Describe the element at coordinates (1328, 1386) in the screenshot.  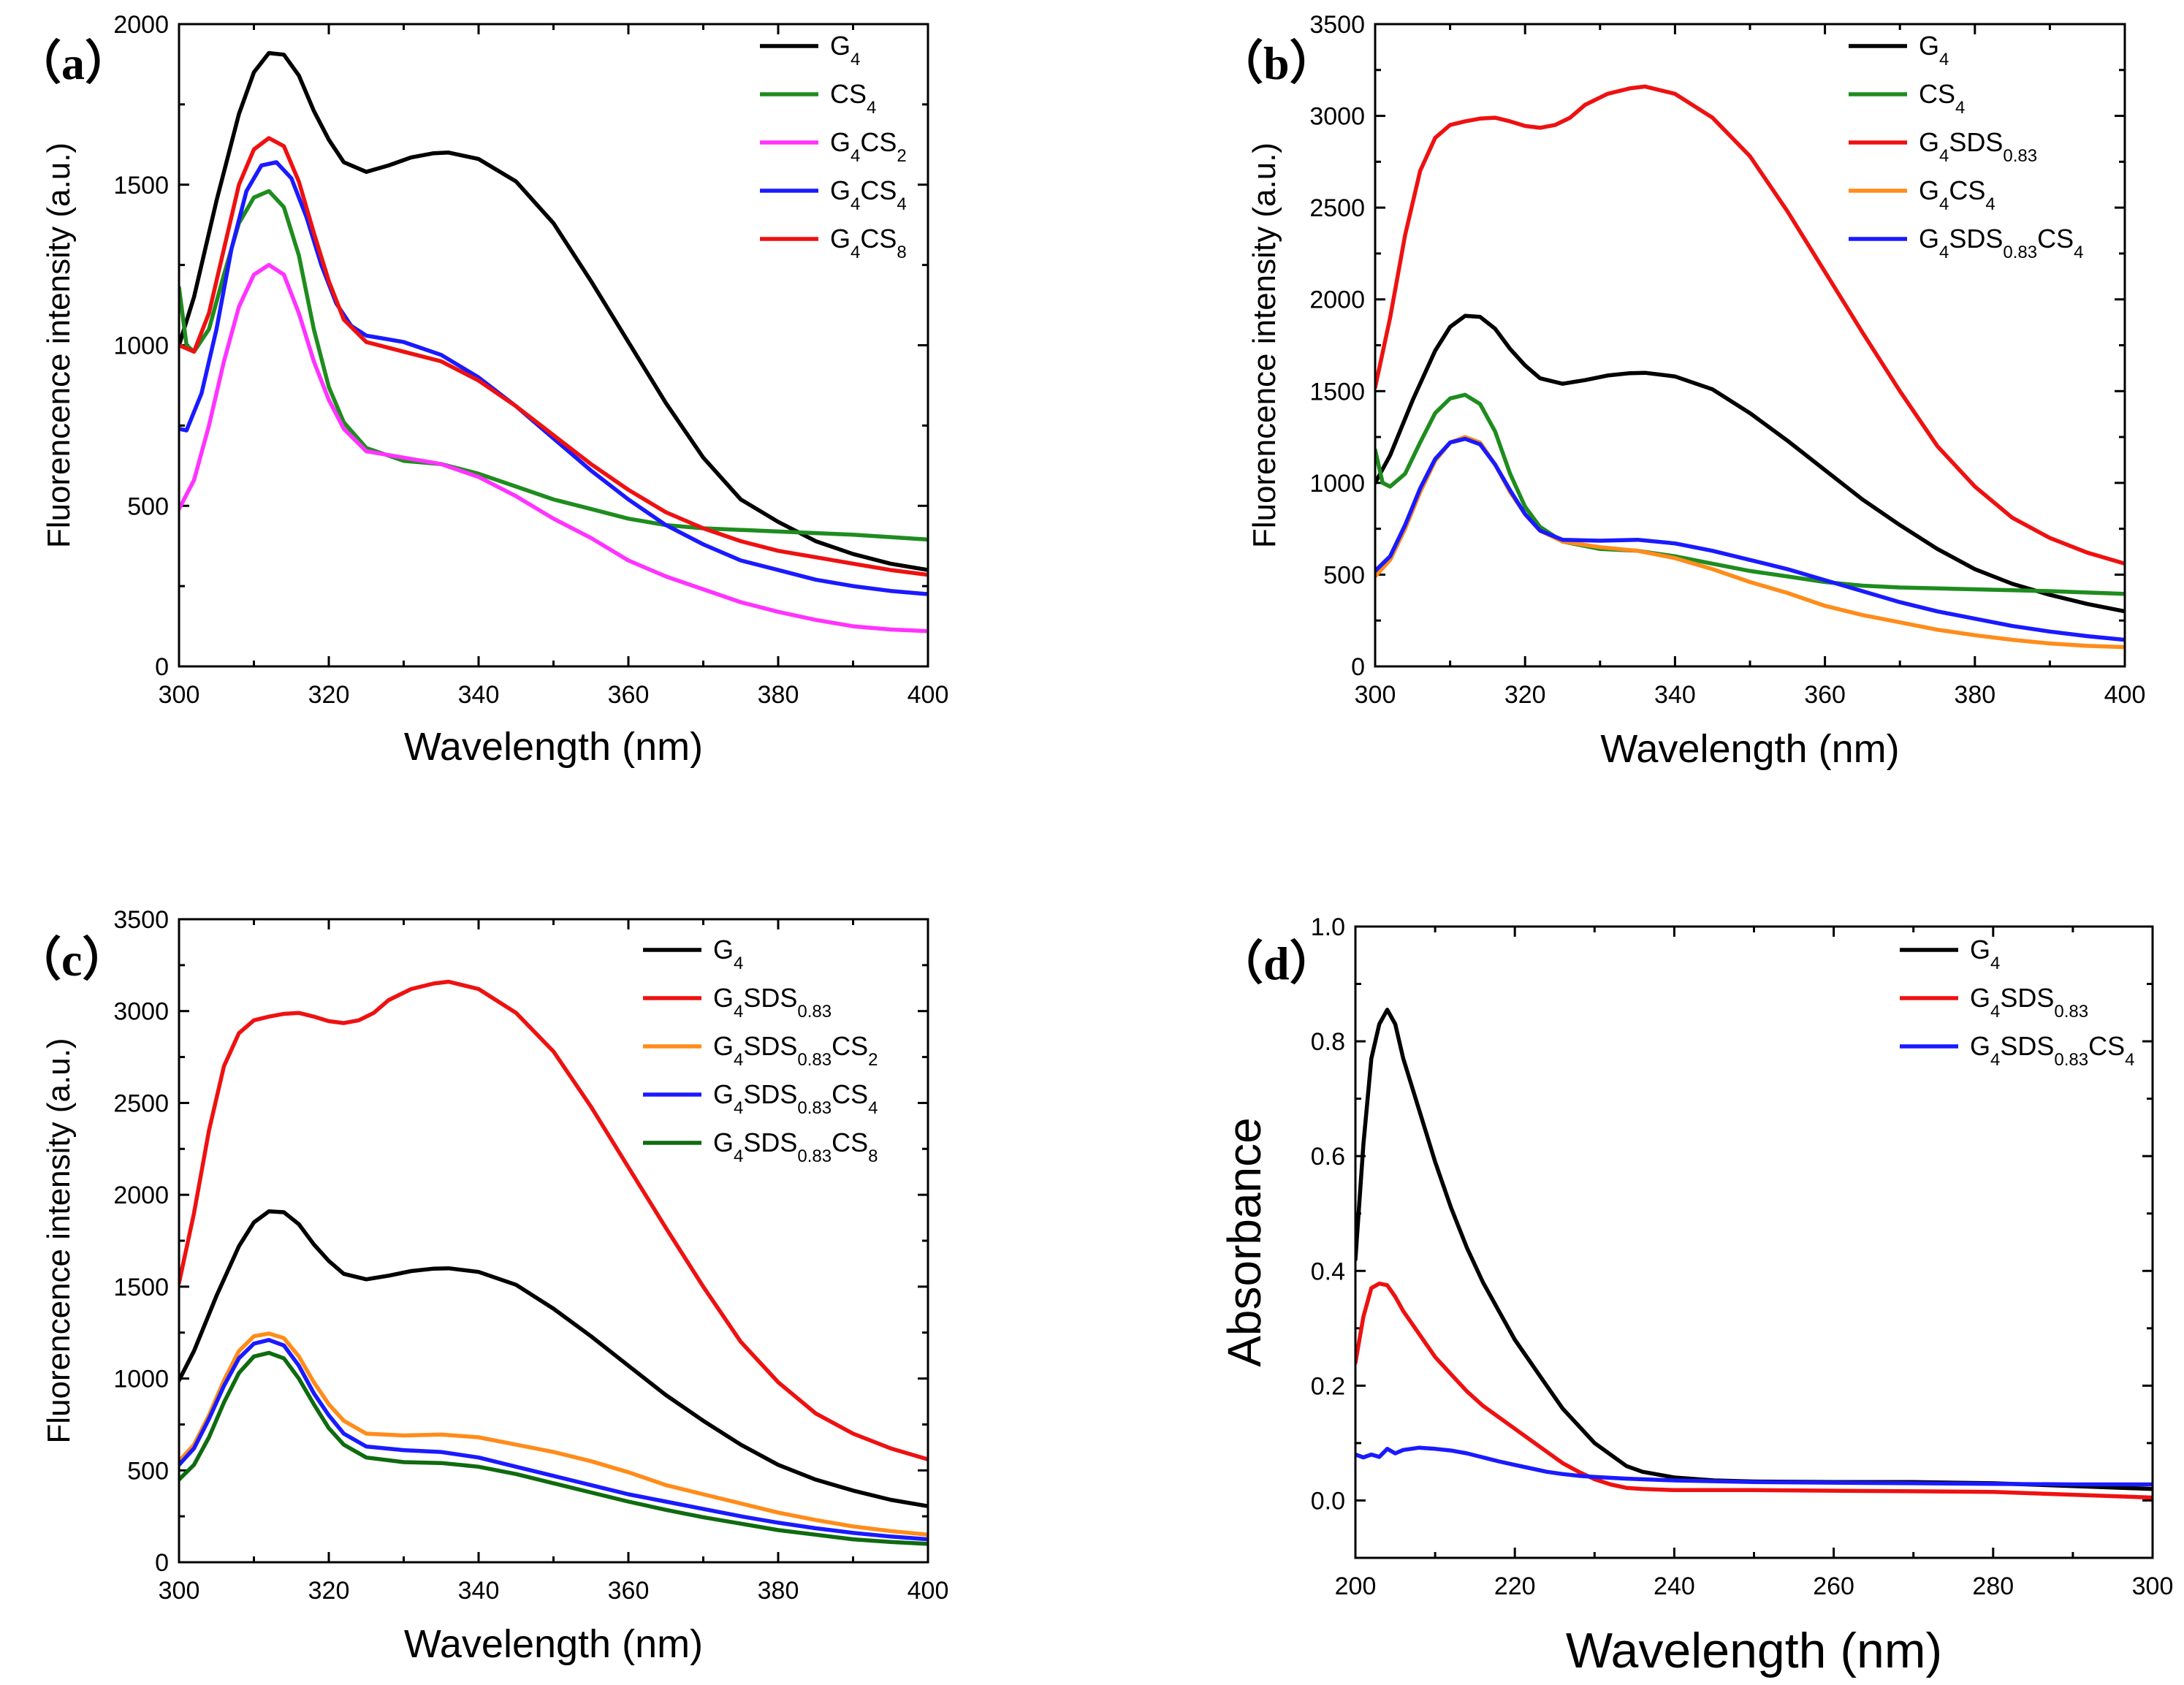
I see `y-tick-label: 0.2` at that location.